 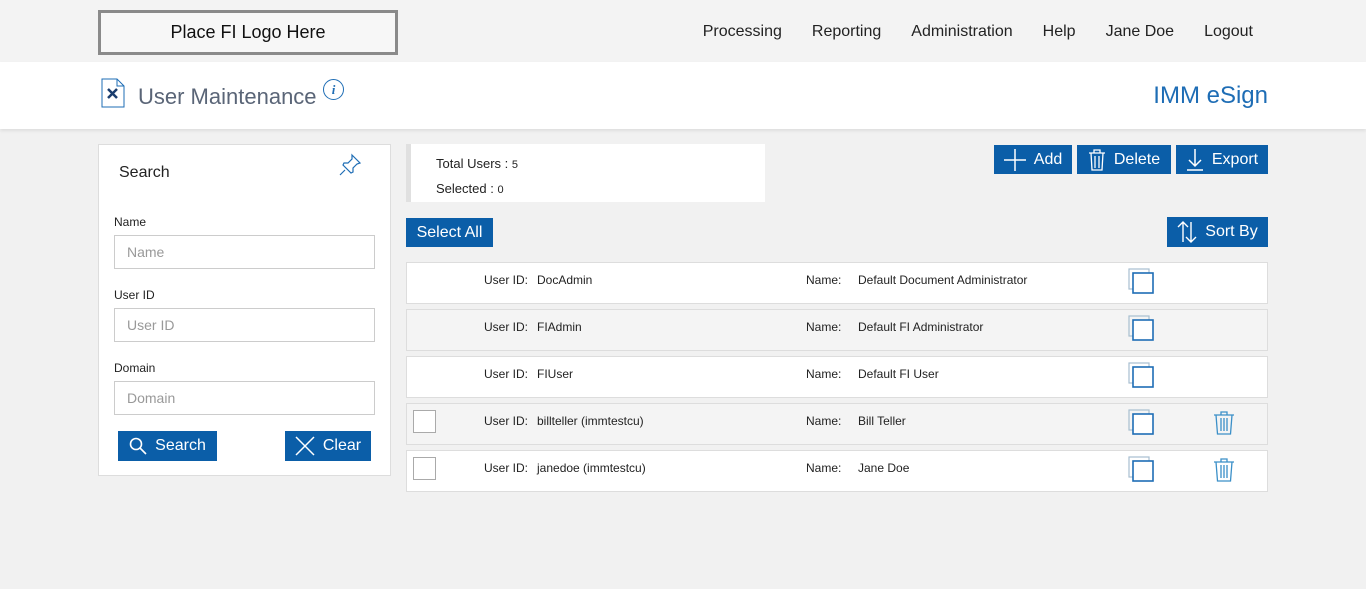 I want to click on total-users: Total Users : 5, so click(x=600, y=164).